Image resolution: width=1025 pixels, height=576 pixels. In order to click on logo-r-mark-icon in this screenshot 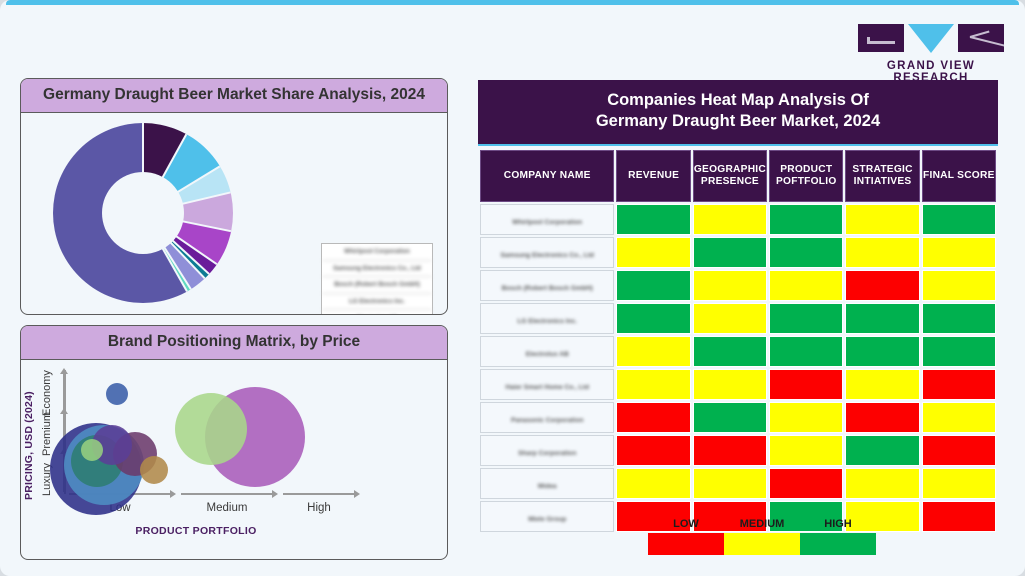, I will do `click(981, 38)`.